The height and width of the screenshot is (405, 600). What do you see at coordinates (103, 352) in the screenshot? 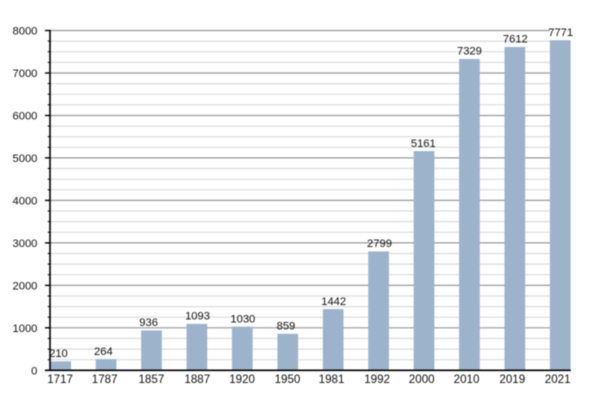
I see `svg-text: 264` at bounding box center [103, 352].